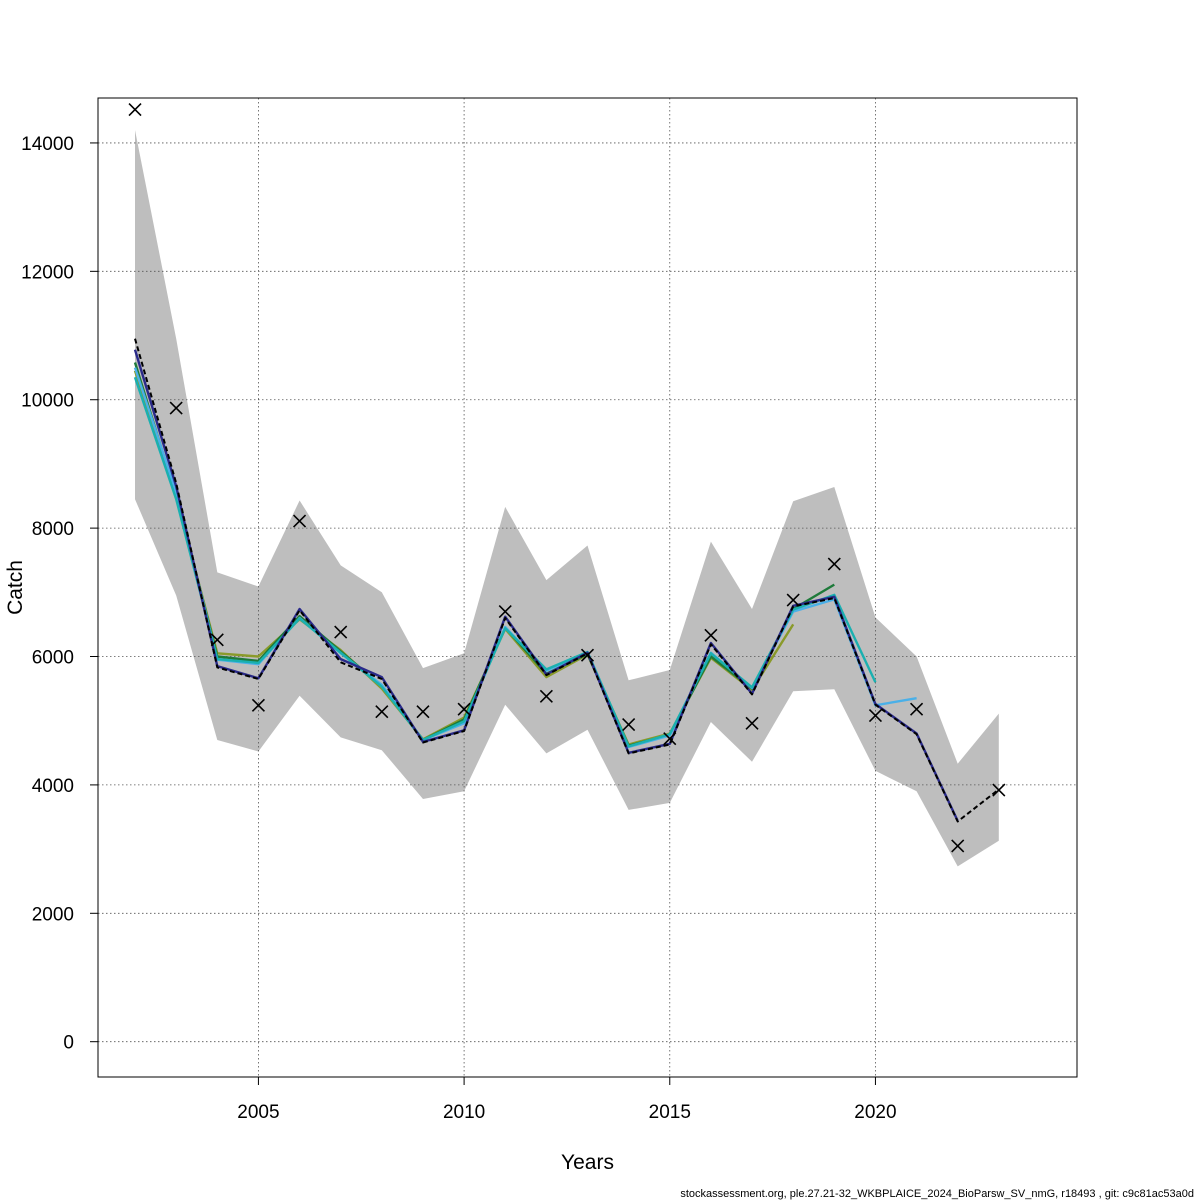 The height and width of the screenshot is (1200, 1200). What do you see at coordinates (258, 1112) in the screenshot?
I see `x-tick-label: 2005` at bounding box center [258, 1112].